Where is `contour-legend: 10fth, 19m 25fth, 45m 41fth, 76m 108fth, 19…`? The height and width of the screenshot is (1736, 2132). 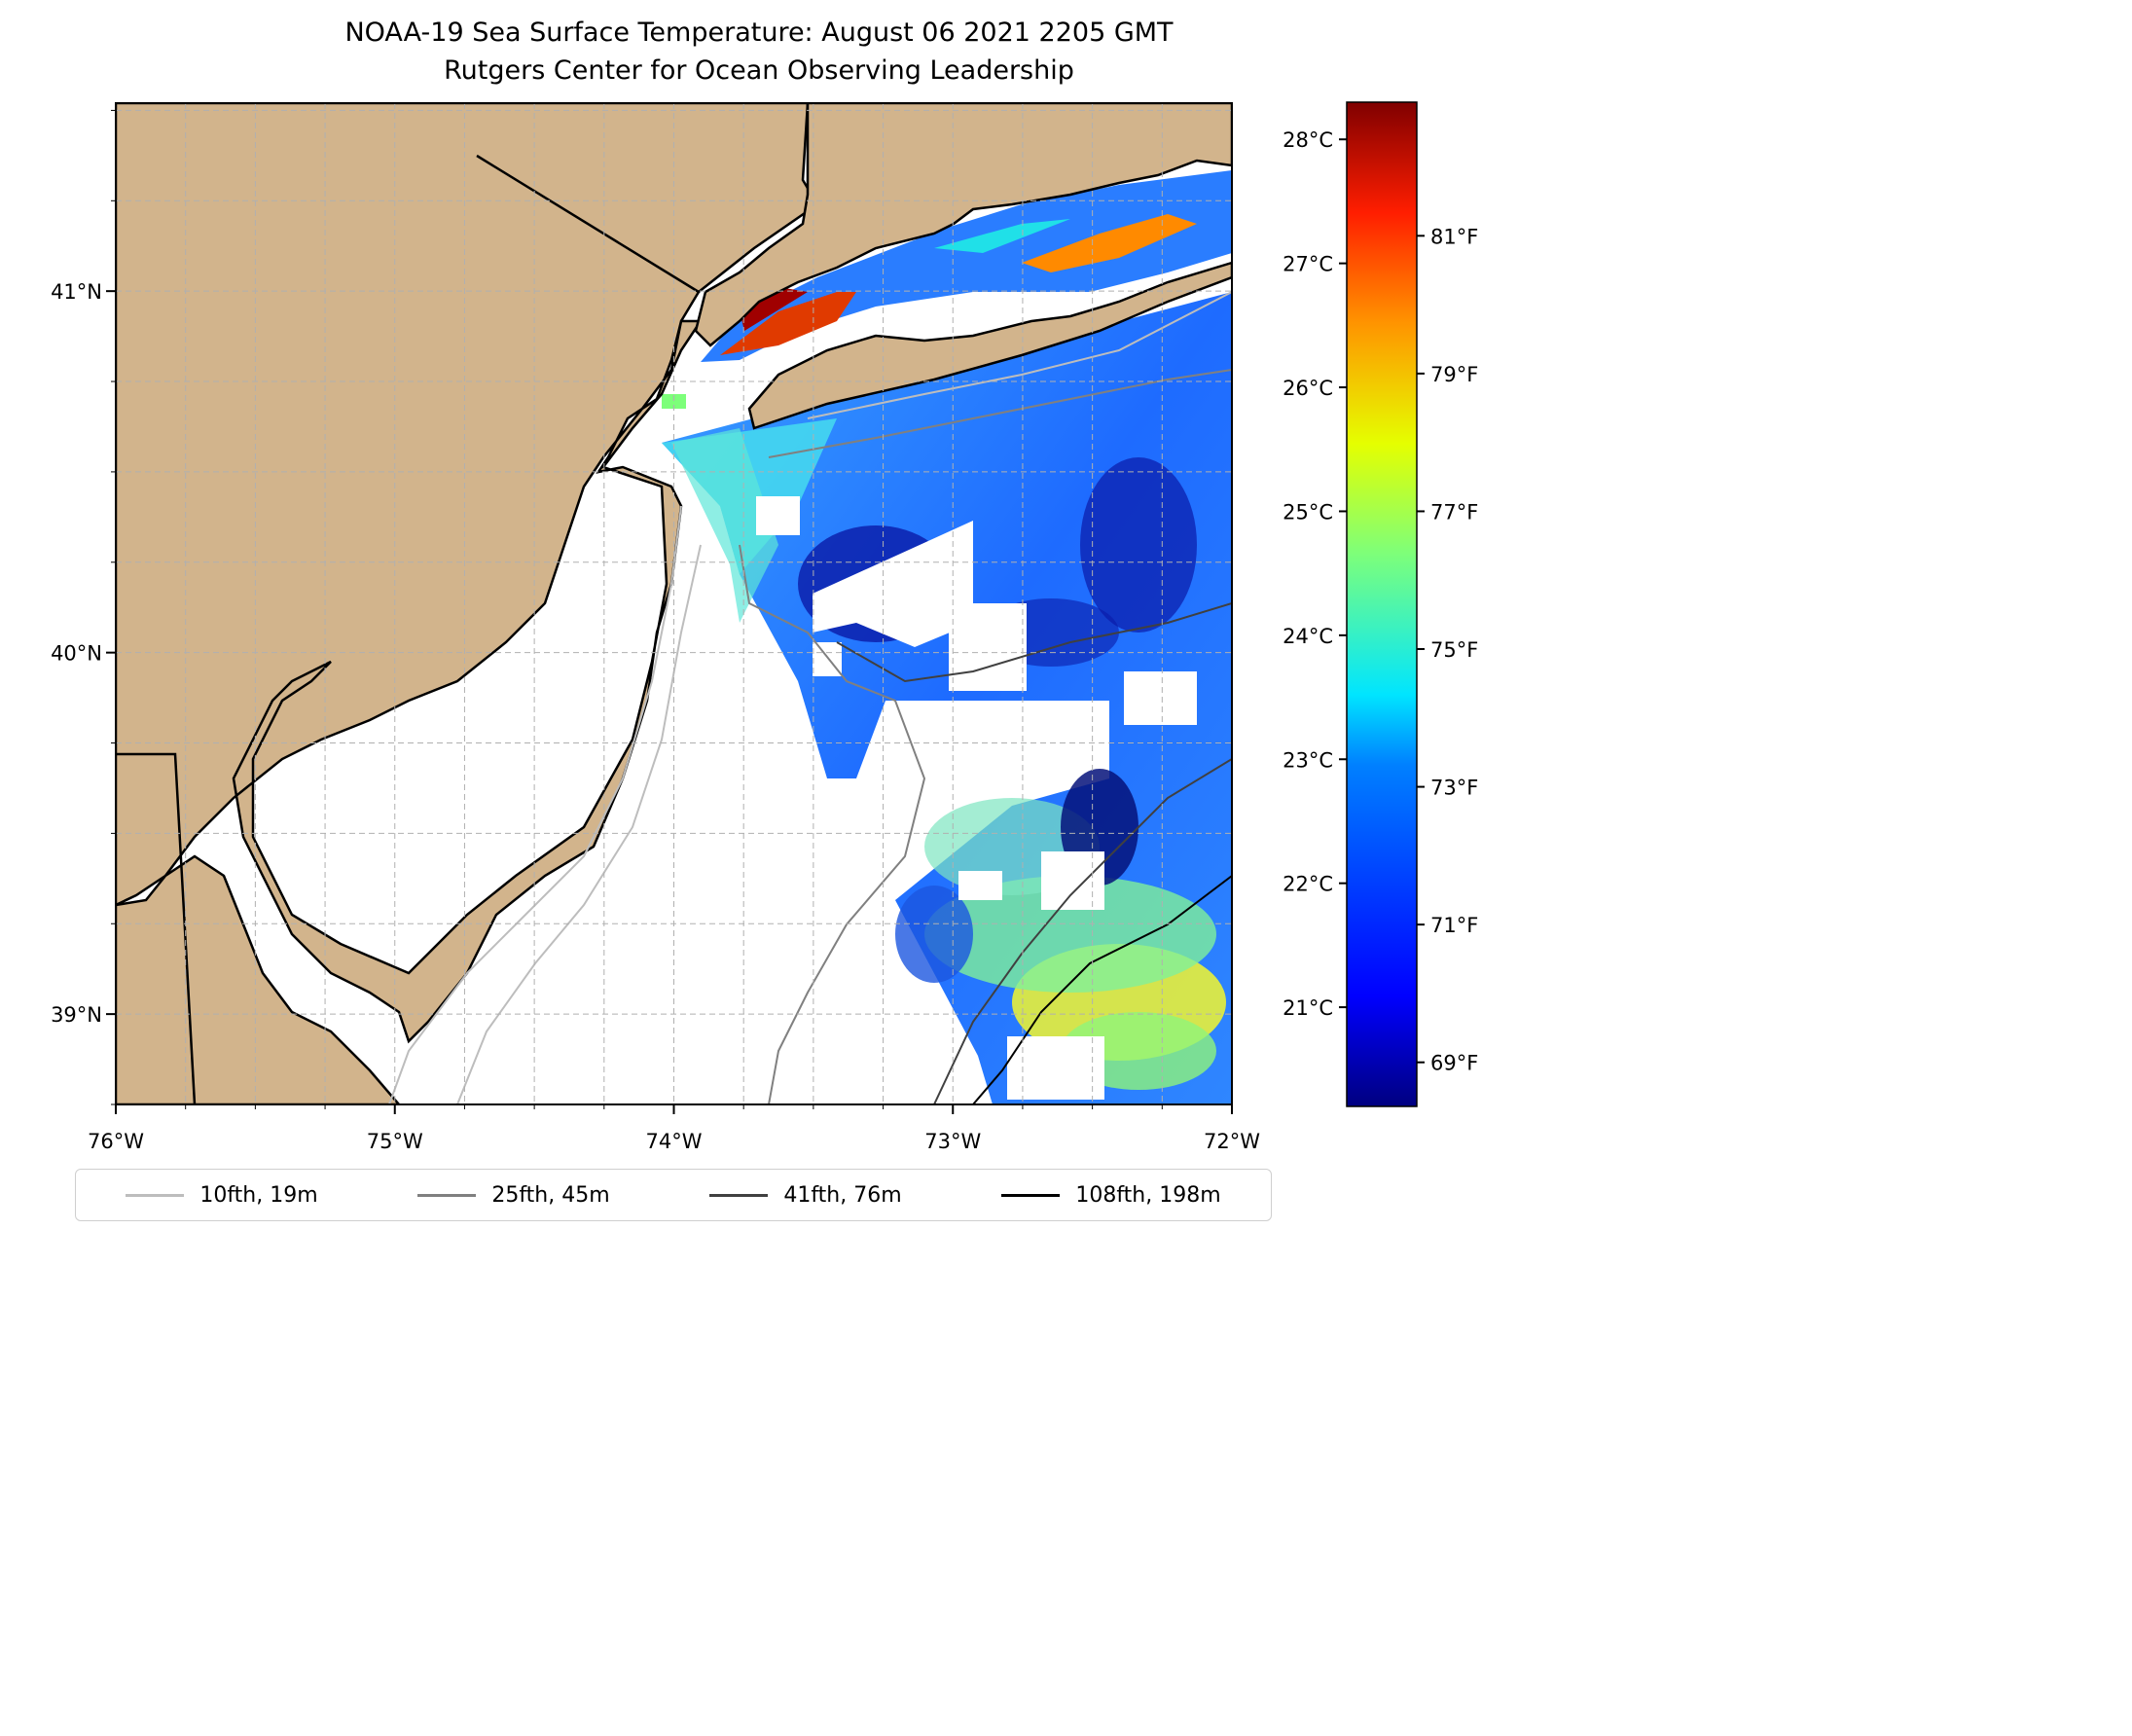 contour-legend: 10fth, 19m 25fth, 45m 41fth, 76m 108fth, 19… is located at coordinates (674, 1195).